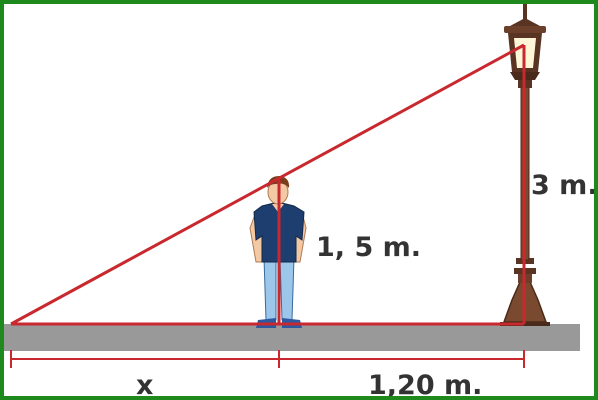 This screenshot has height=400, width=598. What do you see at coordinates (292, 337) in the screenshot?
I see `ground` at bounding box center [292, 337].